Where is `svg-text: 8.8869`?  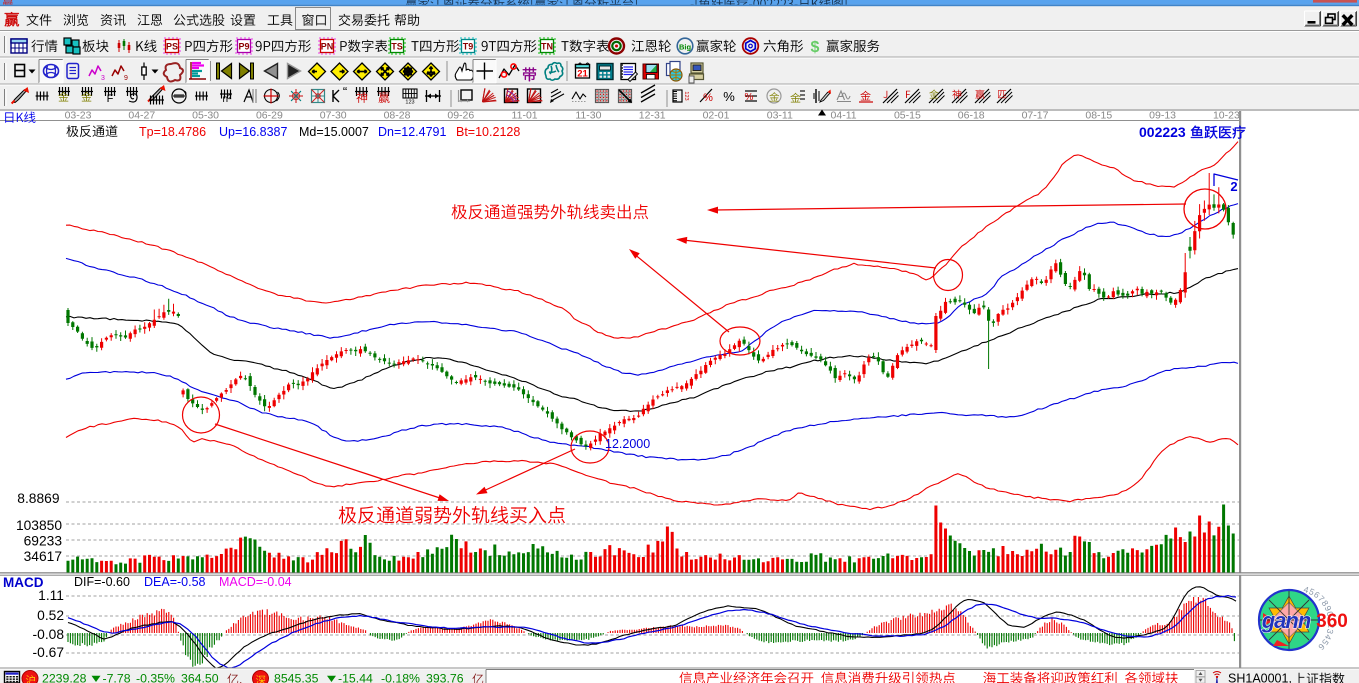 svg-text: 8.8869 is located at coordinates (38, 498).